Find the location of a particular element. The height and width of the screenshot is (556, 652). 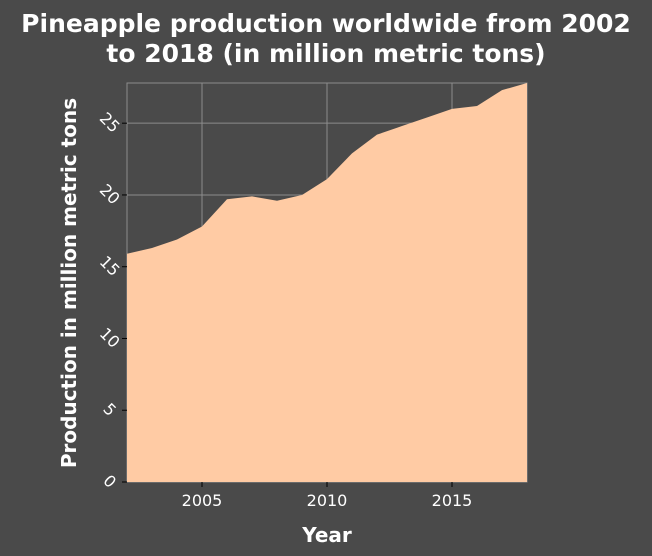

y-tick-label-5: 5 is located at coordinates (109, 409).